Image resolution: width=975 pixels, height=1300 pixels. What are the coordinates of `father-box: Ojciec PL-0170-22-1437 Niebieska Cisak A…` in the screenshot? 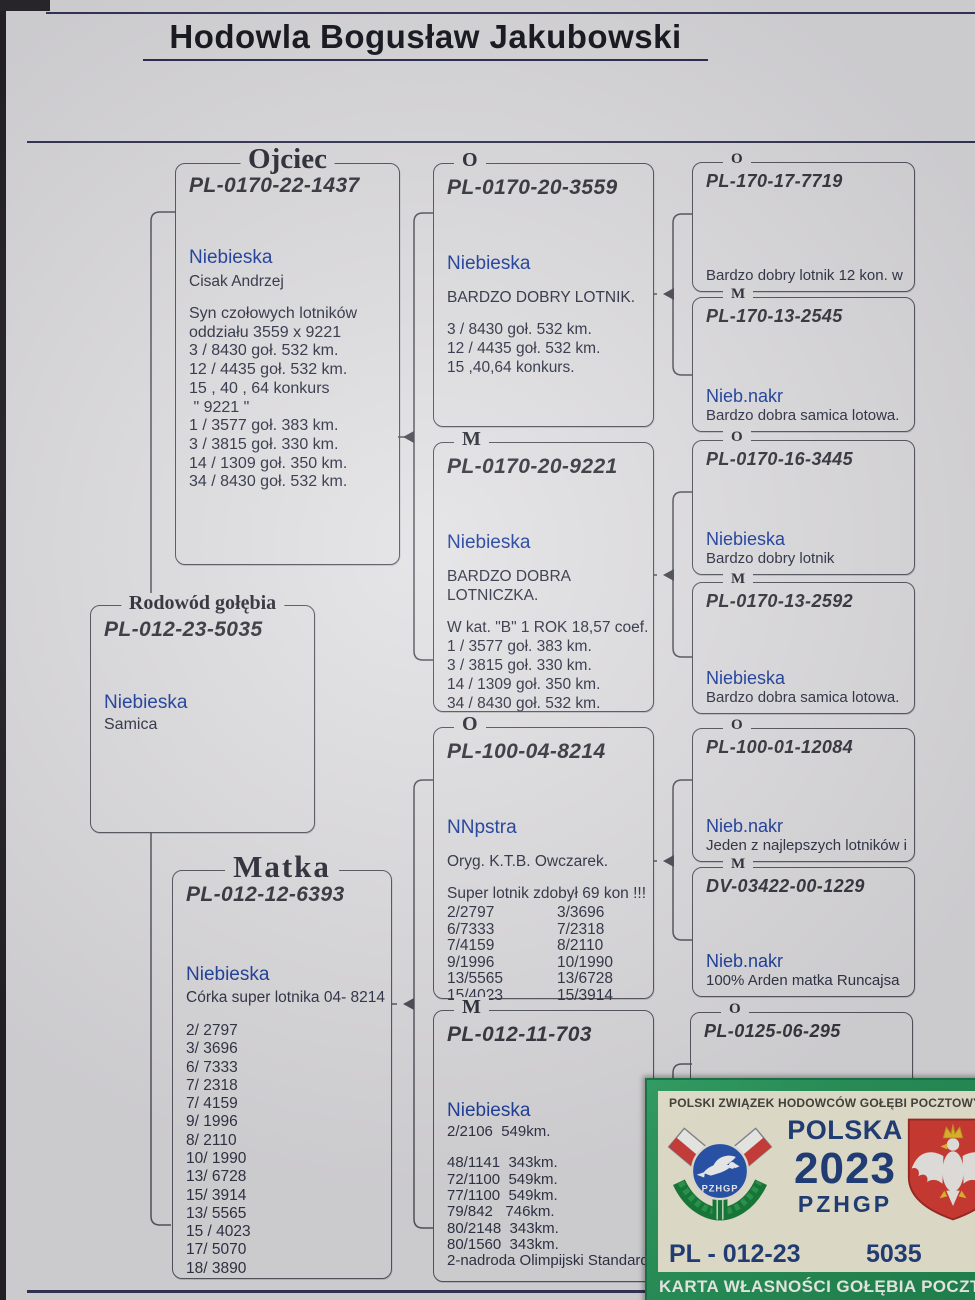 It's located at (287, 355).